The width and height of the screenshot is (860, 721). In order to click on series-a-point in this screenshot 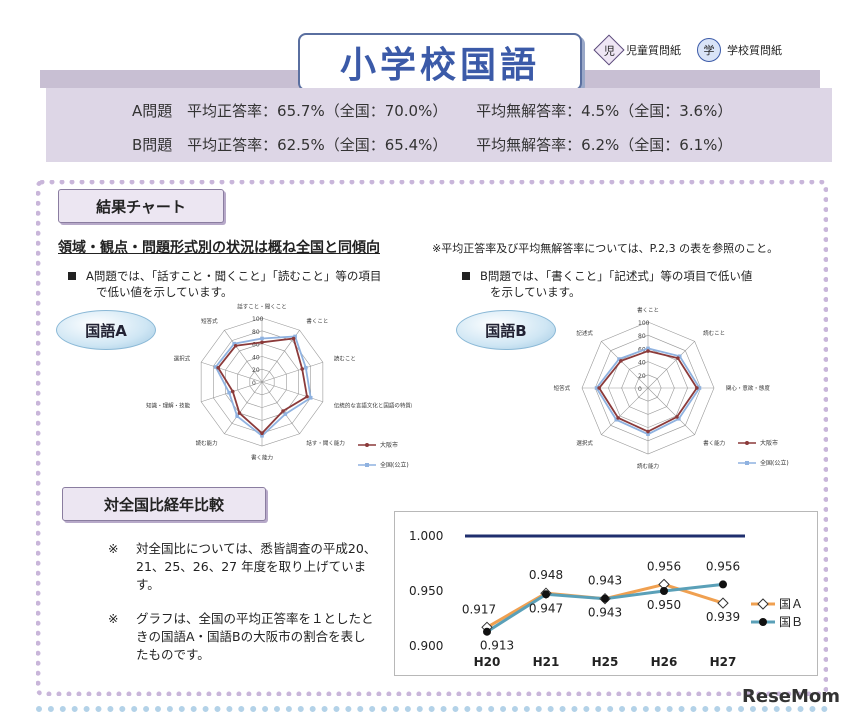, I will do `click(723, 603)`.